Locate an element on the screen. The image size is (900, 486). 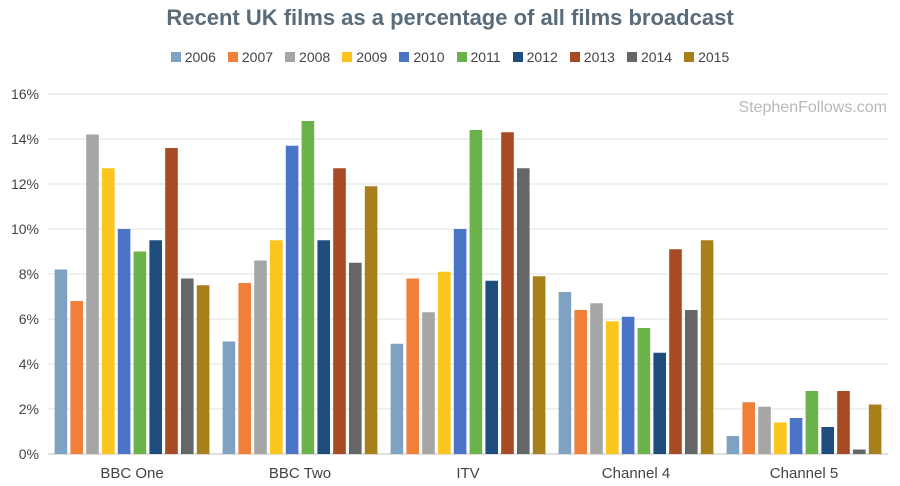
x-category-label: BBC One is located at coordinates (131, 473).